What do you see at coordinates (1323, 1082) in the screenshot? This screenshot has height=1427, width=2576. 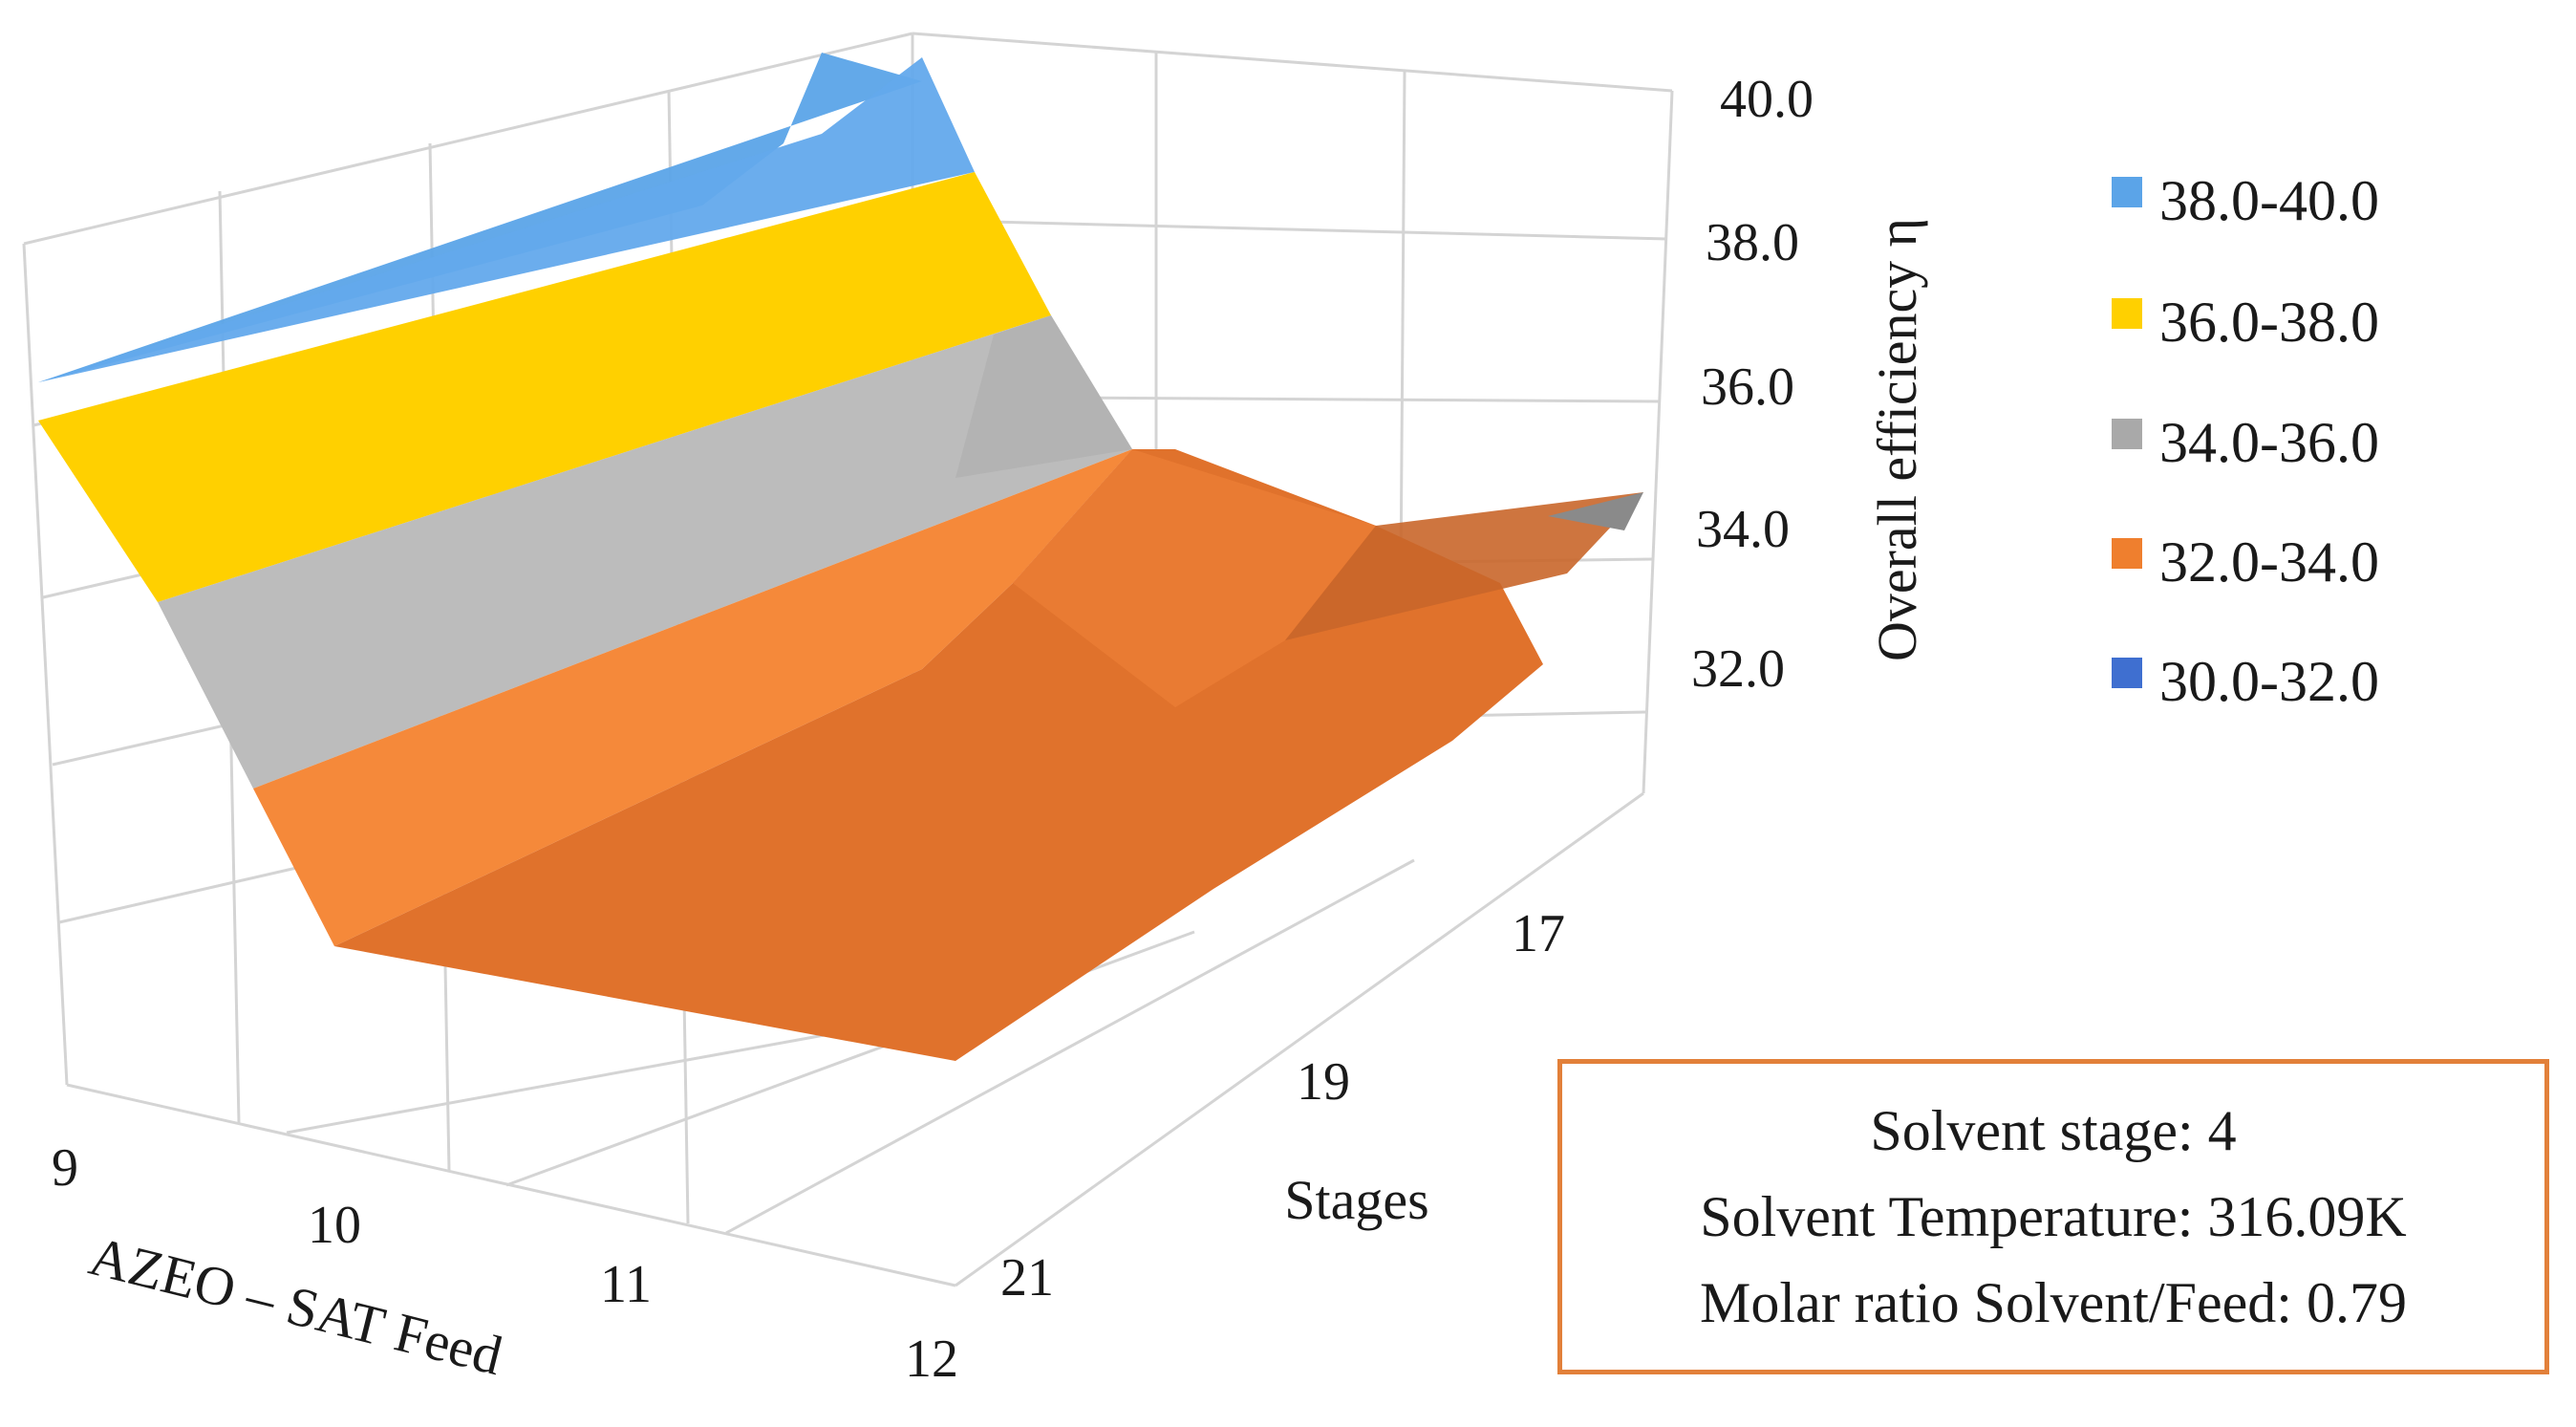 I see `y-tick-19: 19` at bounding box center [1323, 1082].